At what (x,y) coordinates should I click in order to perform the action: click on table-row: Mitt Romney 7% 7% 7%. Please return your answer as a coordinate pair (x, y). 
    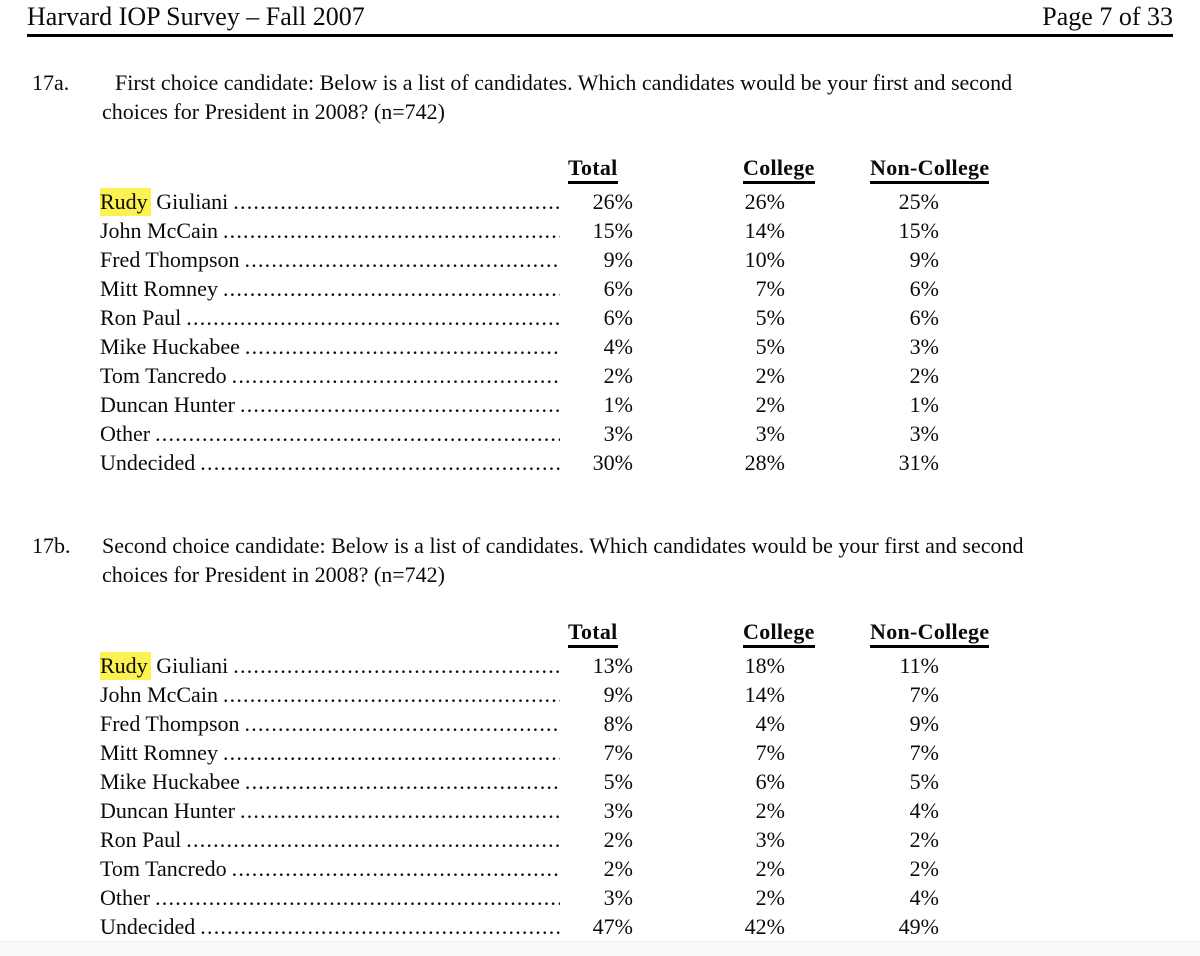
    Looking at the image, I should click on (600, 752).